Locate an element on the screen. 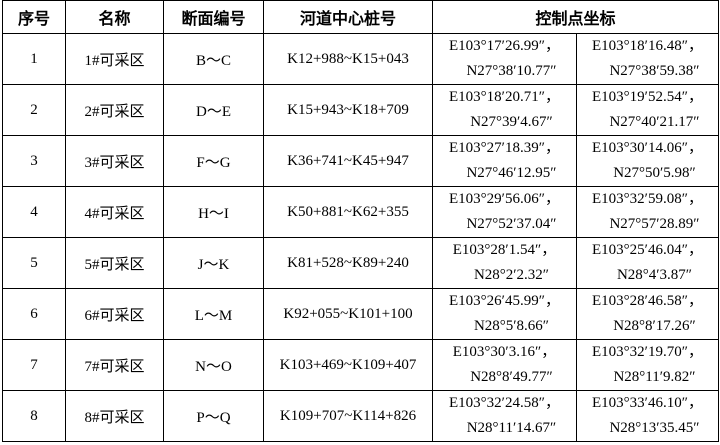 This screenshot has height=445, width=720. control-point-2: E103°19′52.54″， N27°40′21.17″ is located at coordinates (647, 110).